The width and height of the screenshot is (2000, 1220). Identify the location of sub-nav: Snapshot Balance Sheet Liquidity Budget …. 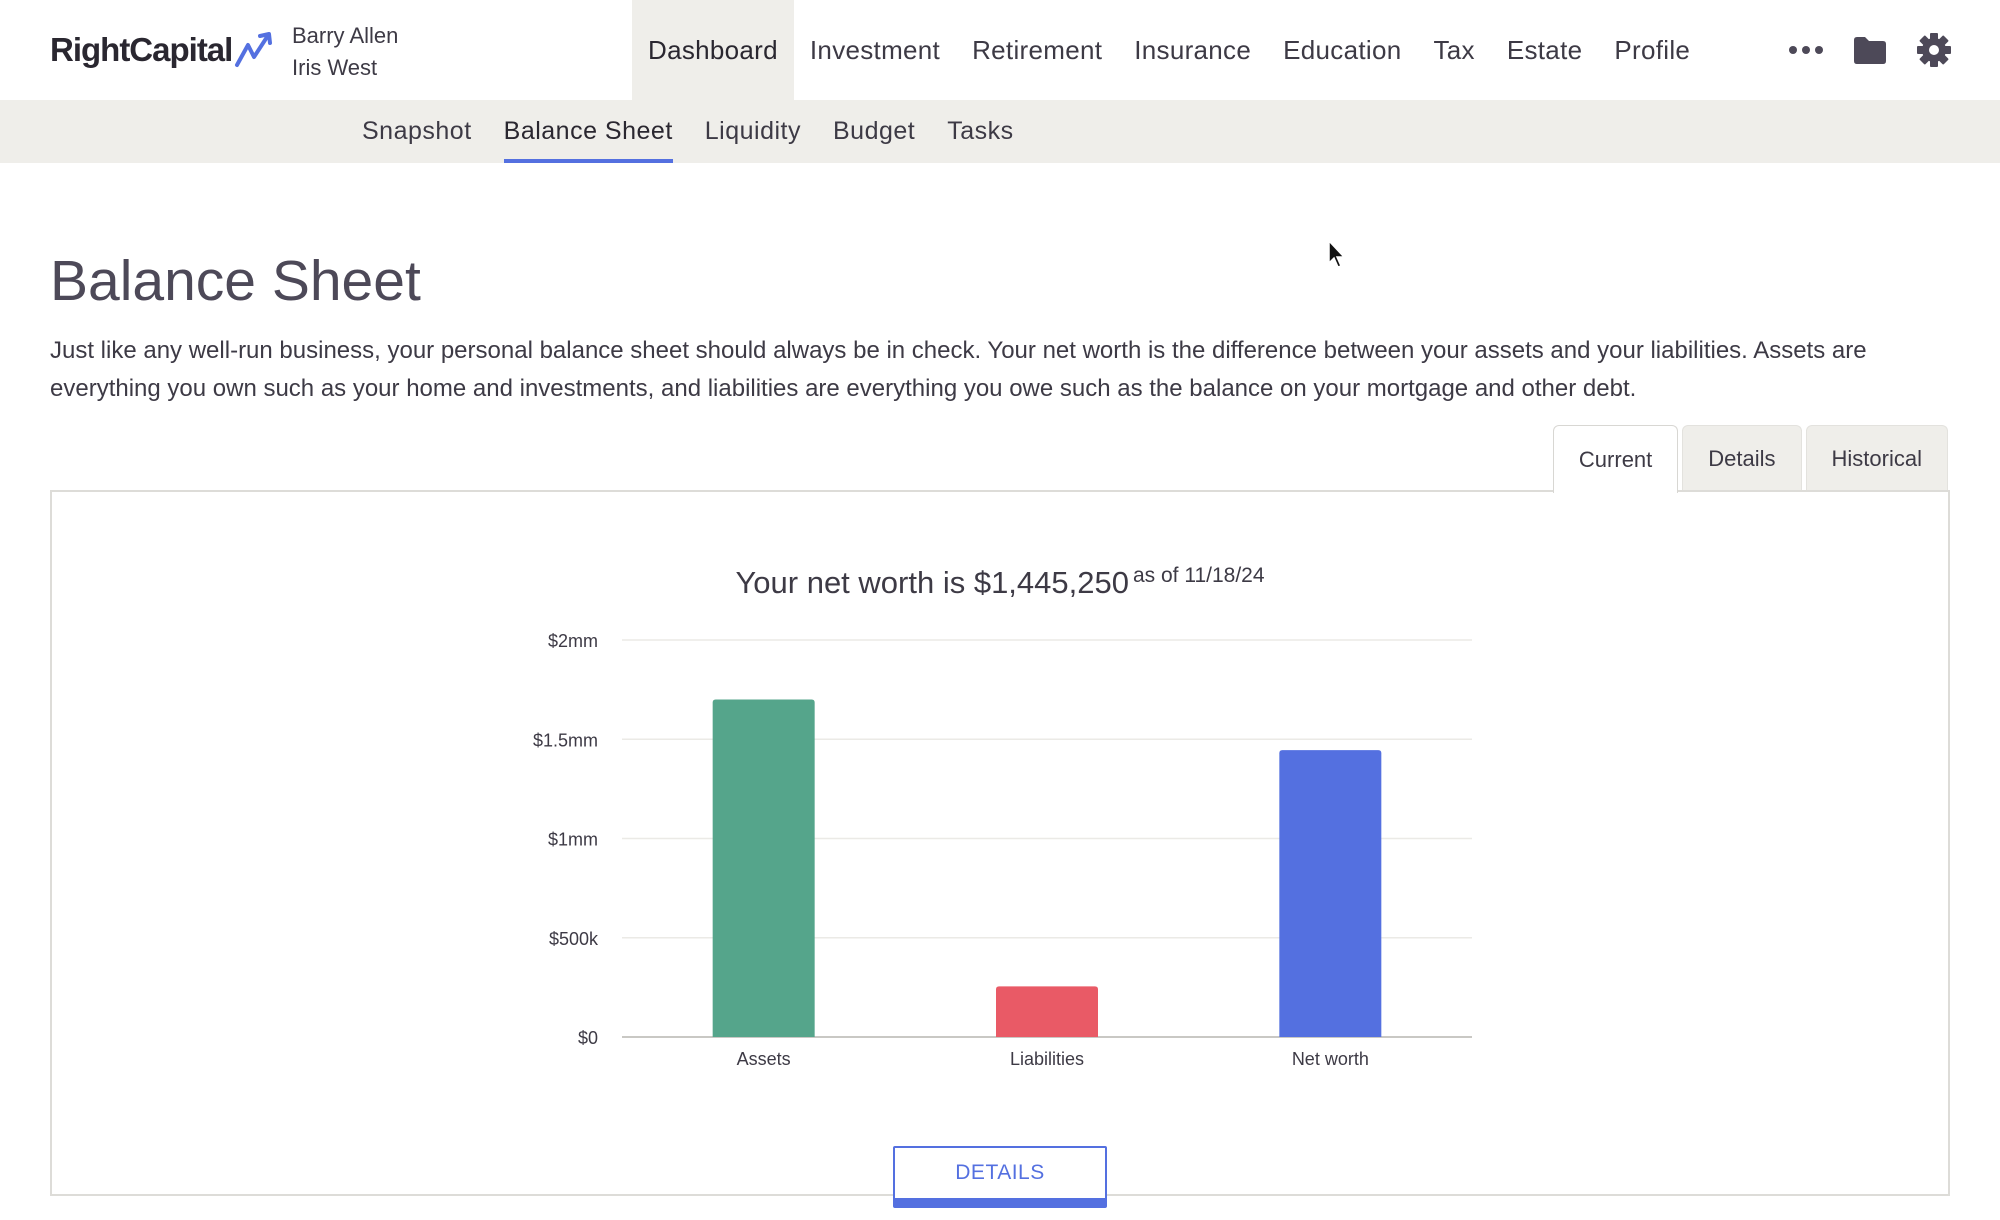
(1000, 131).